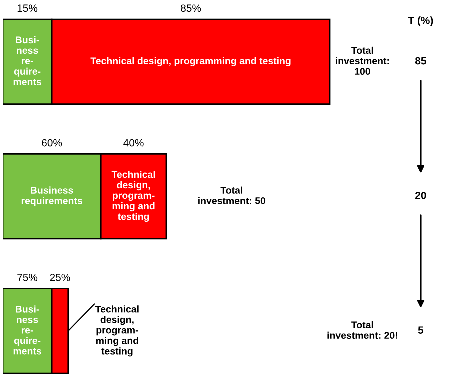 This screenshot has height=381, width=450. I want to click on annotation: 25%, so click(60, 278).